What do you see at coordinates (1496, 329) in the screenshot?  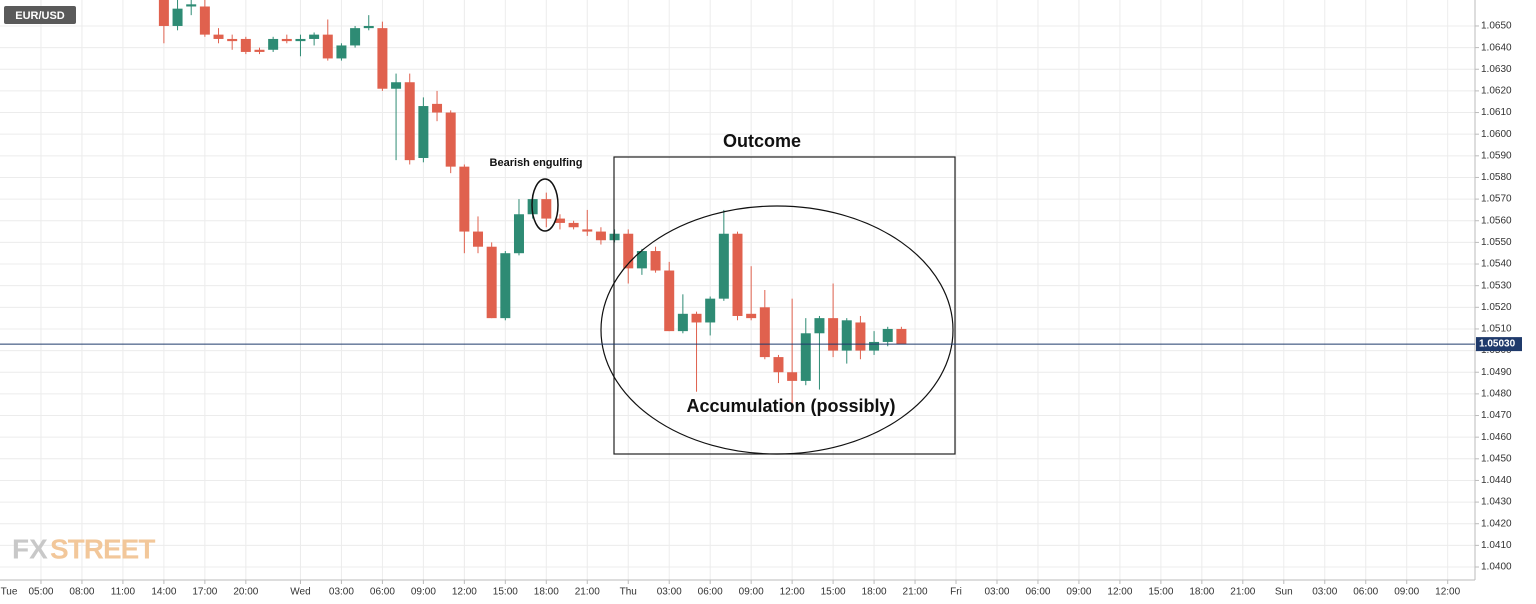 I see `y-tick-label: 1.0510` at bounding box center [1496, 329].